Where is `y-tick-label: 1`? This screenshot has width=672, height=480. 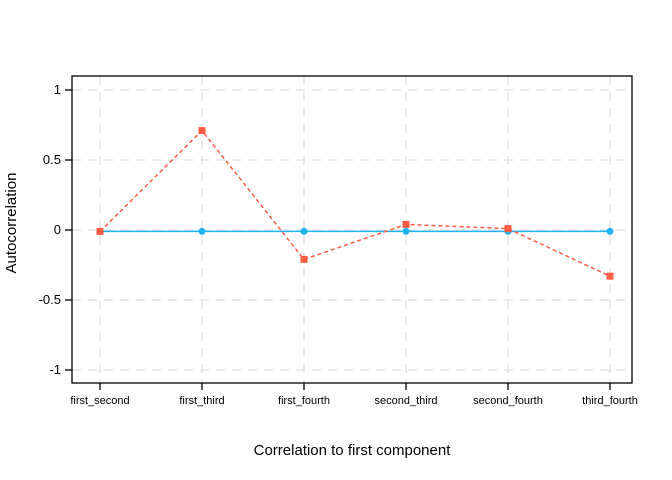 y-tick-label: 1 is located at coordinates (57, 89).